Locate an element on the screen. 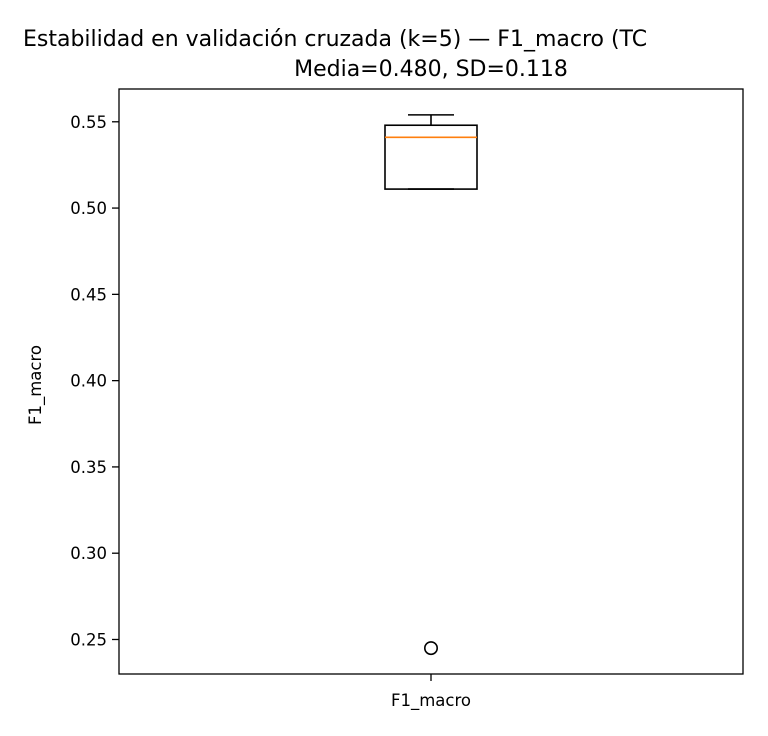 The height and width of the screenshot is (736, 768). x-axis: F1_macro is located at coordinates (431, 692).